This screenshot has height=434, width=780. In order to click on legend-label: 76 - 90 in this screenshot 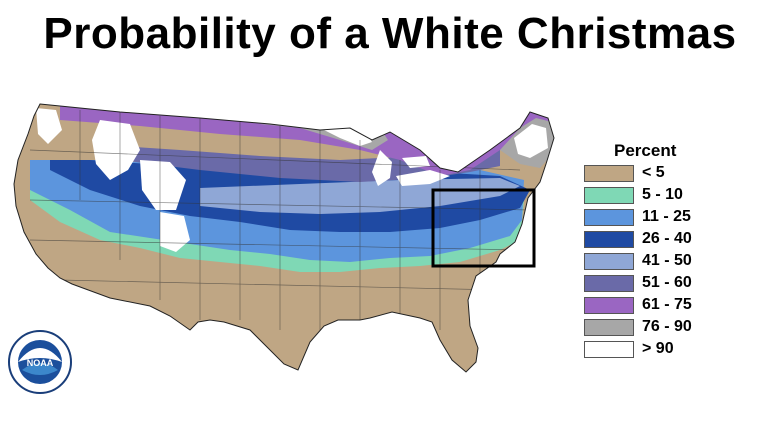, I will do `click(667, 326)`.